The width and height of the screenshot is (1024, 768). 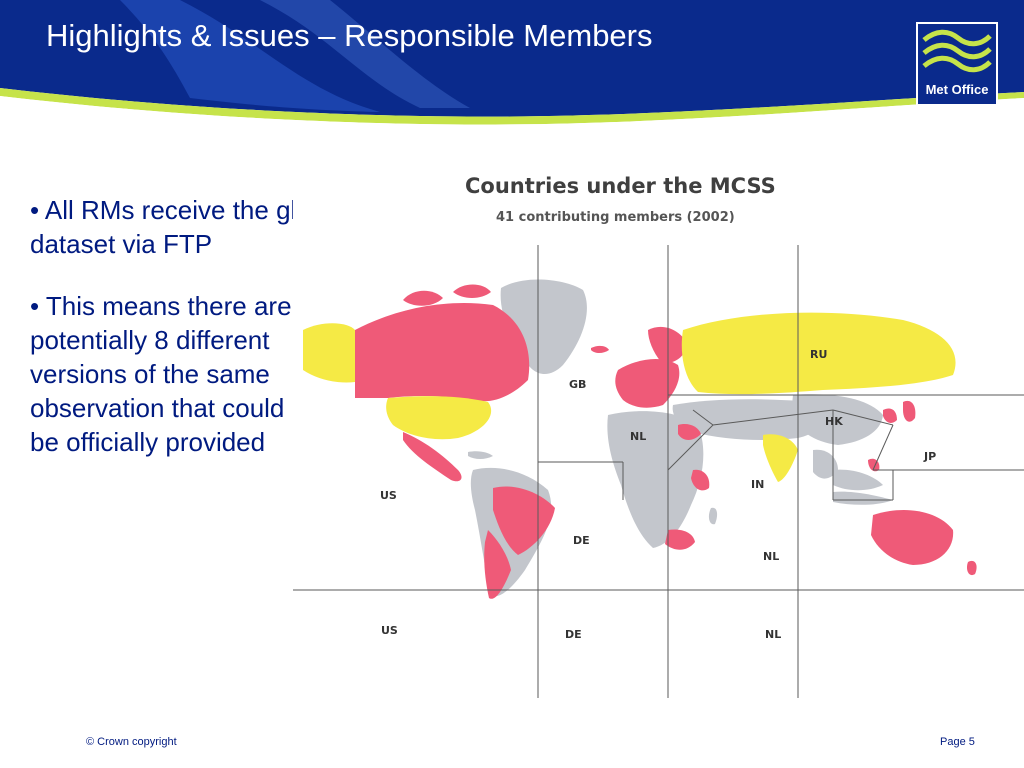 What do you see at coordinates (930, 456) in the screenshot?
I see `region-label-jp: JP` at bounding box center [930, 456].